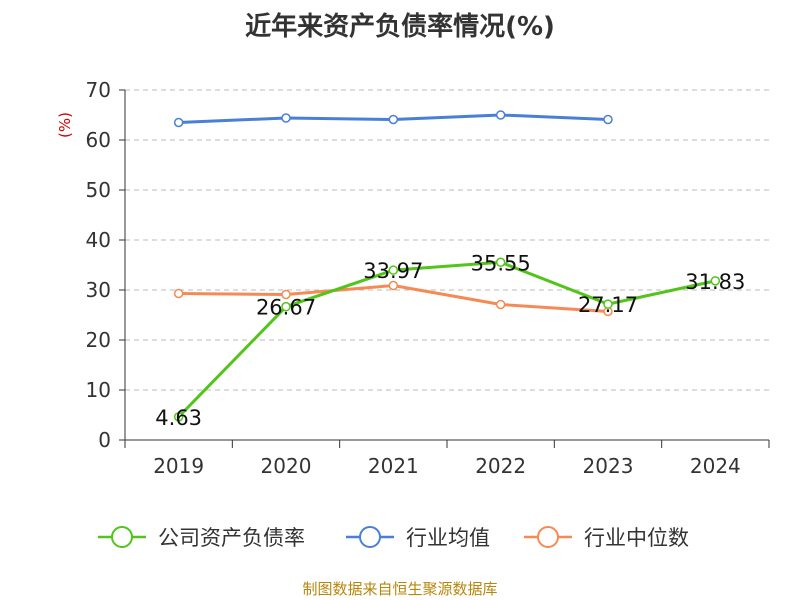 Image resolution: width=800 pixels, height=600 pixels. Describe the element at coordinates (98, 140) in the screenshot. I see `y-tick-label: 60` at that location.